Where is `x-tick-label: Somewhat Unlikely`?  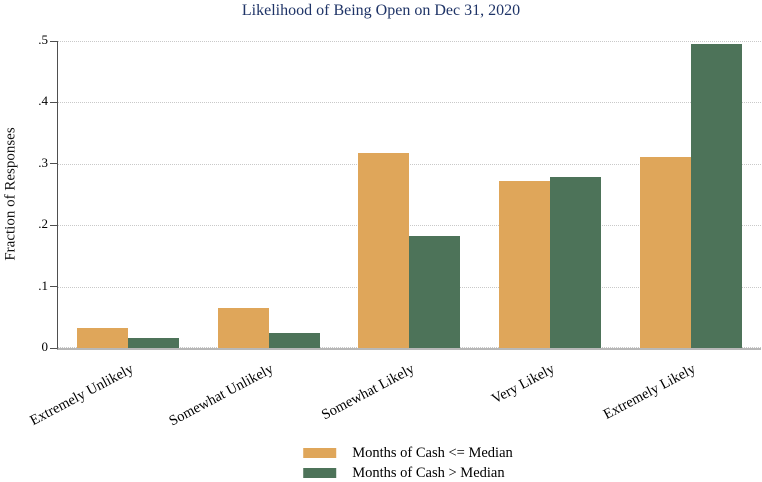 x-tick-label: Somewhat Unlikely is located at coordinates (221, 395).